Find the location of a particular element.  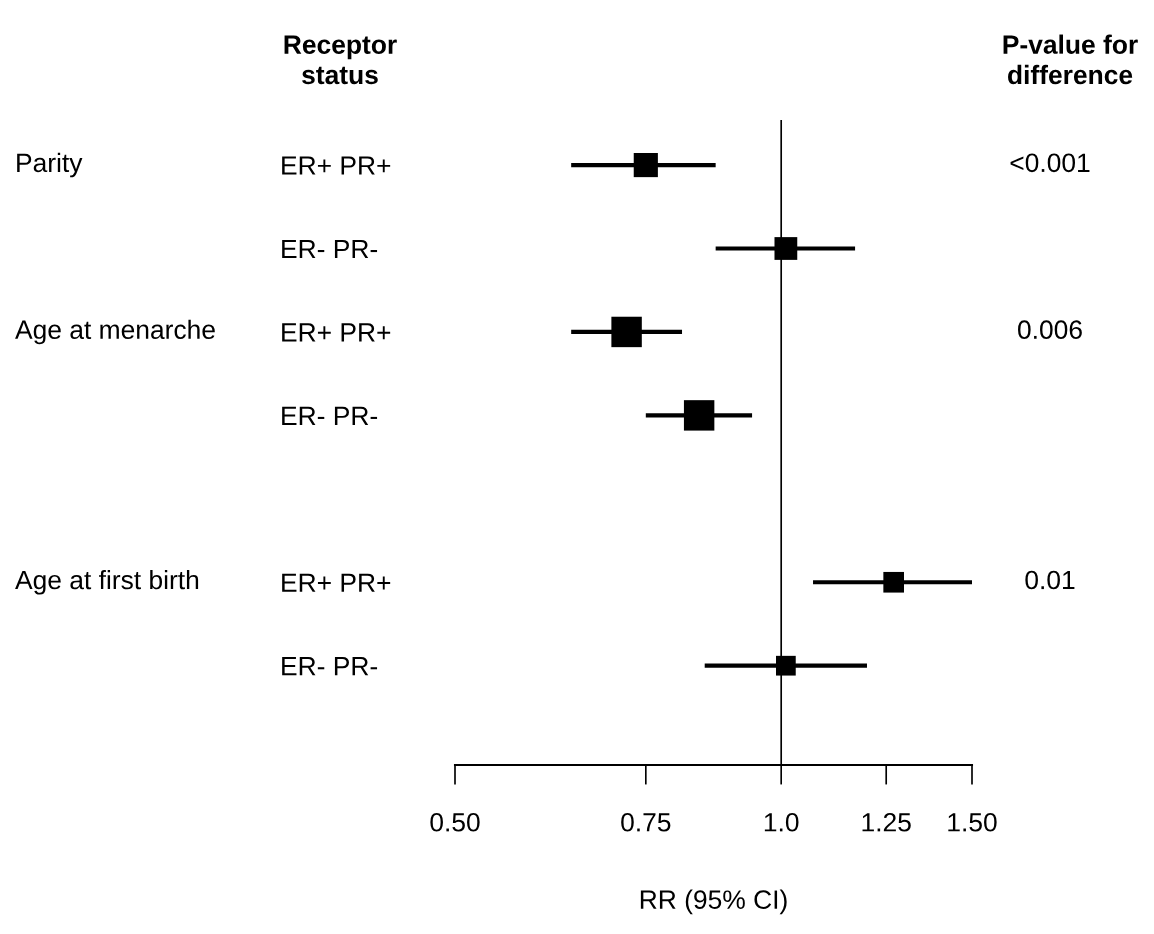

text: Age at first birth is located at coordinates (107, 582).